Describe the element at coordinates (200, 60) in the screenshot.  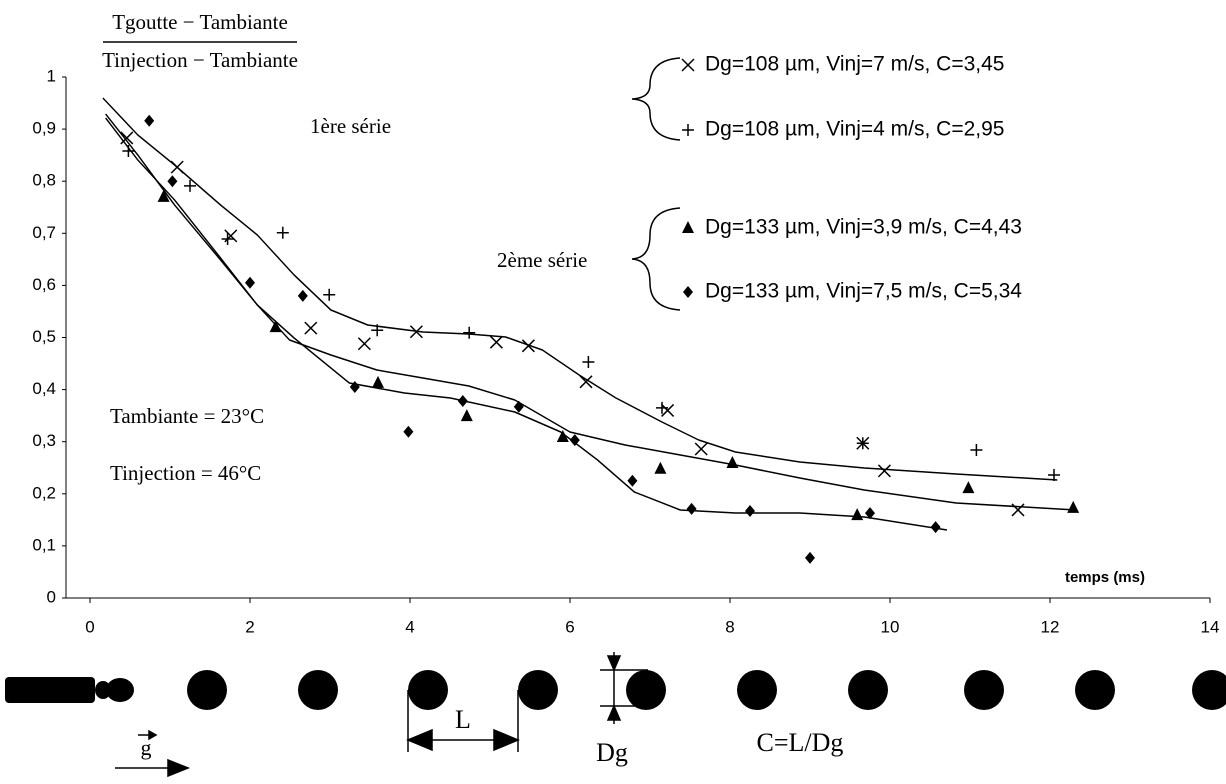
I see `y-label-denominator: Tinjection − Tambiante` at that location.